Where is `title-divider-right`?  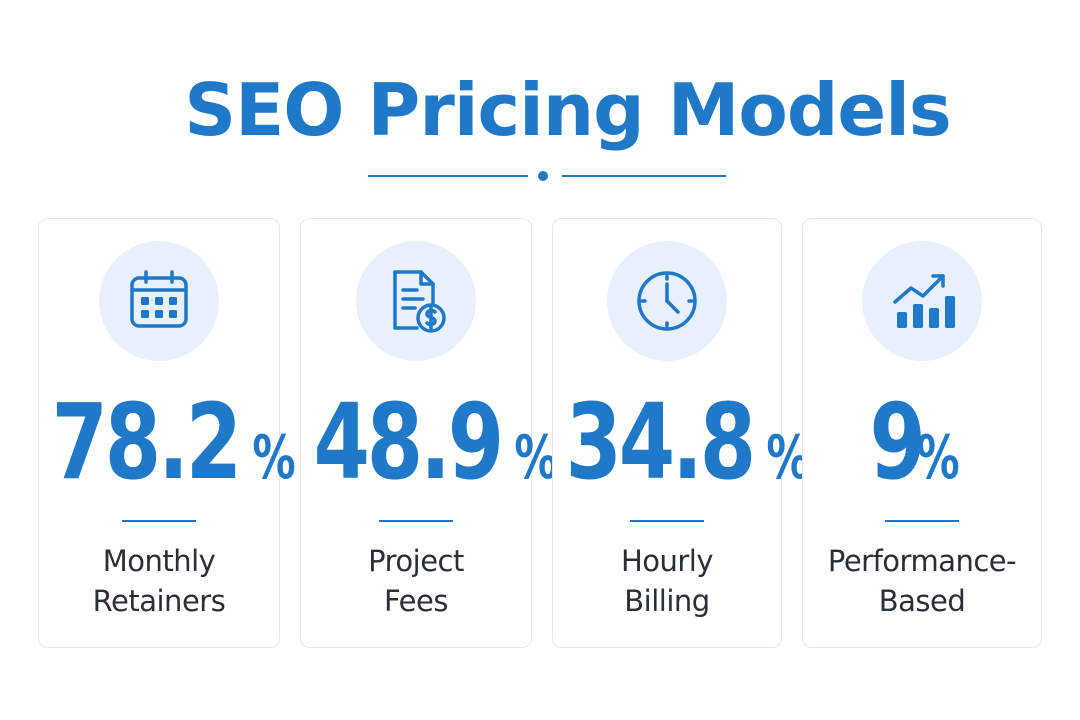
title-divider-right is located at coordinates (644, 176).